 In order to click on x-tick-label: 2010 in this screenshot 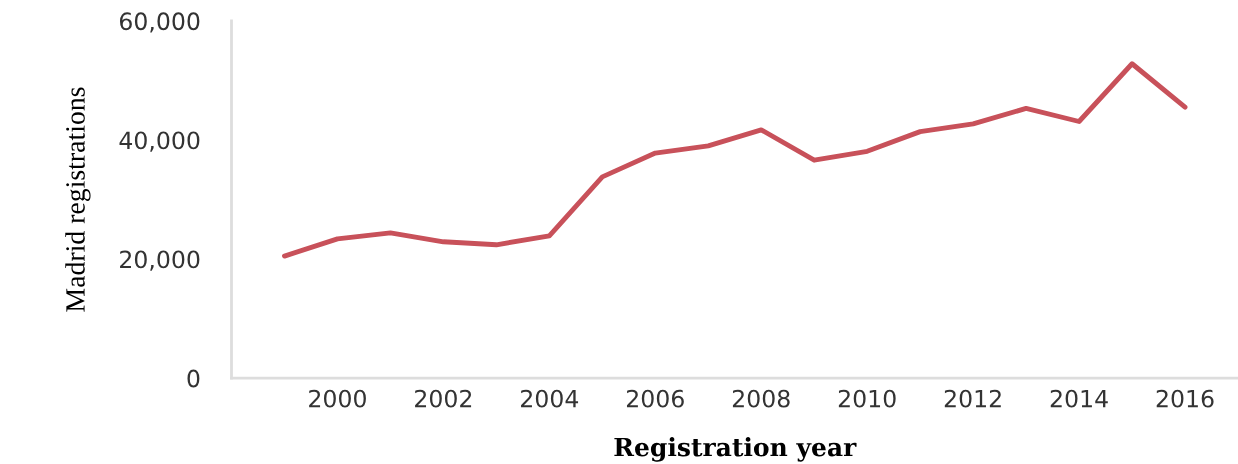, I will do `click(867, 398)`.